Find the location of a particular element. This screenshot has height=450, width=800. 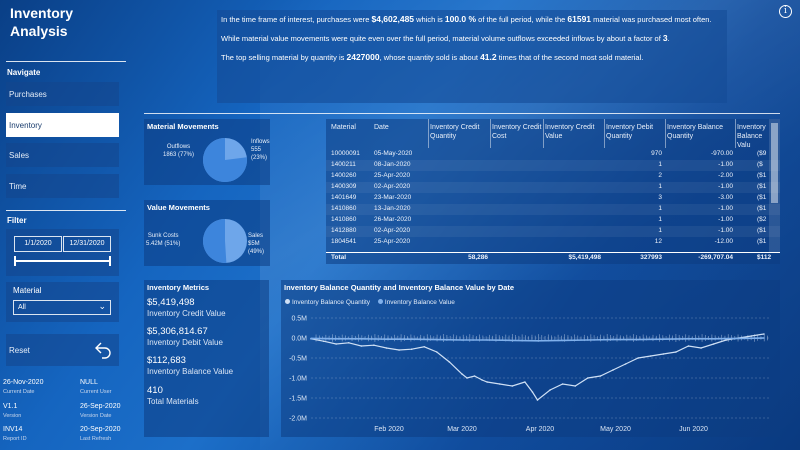

table-row: 10000091 05-May-2020 970 -970.00 ($9 is located at coordinates (553, 154).